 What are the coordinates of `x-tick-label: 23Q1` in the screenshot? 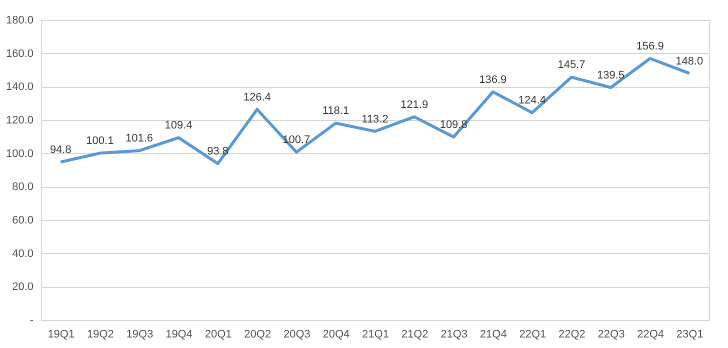 It's located at (690, 334).